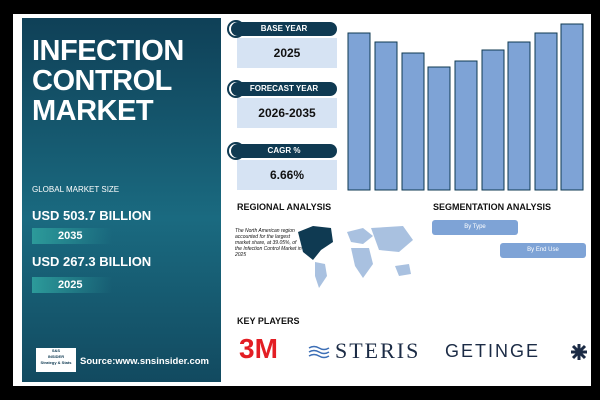  Describe the element at coordinates (92, 261) in the screenshot. I see `base-value: USD 267.3 BILLION` at that location.